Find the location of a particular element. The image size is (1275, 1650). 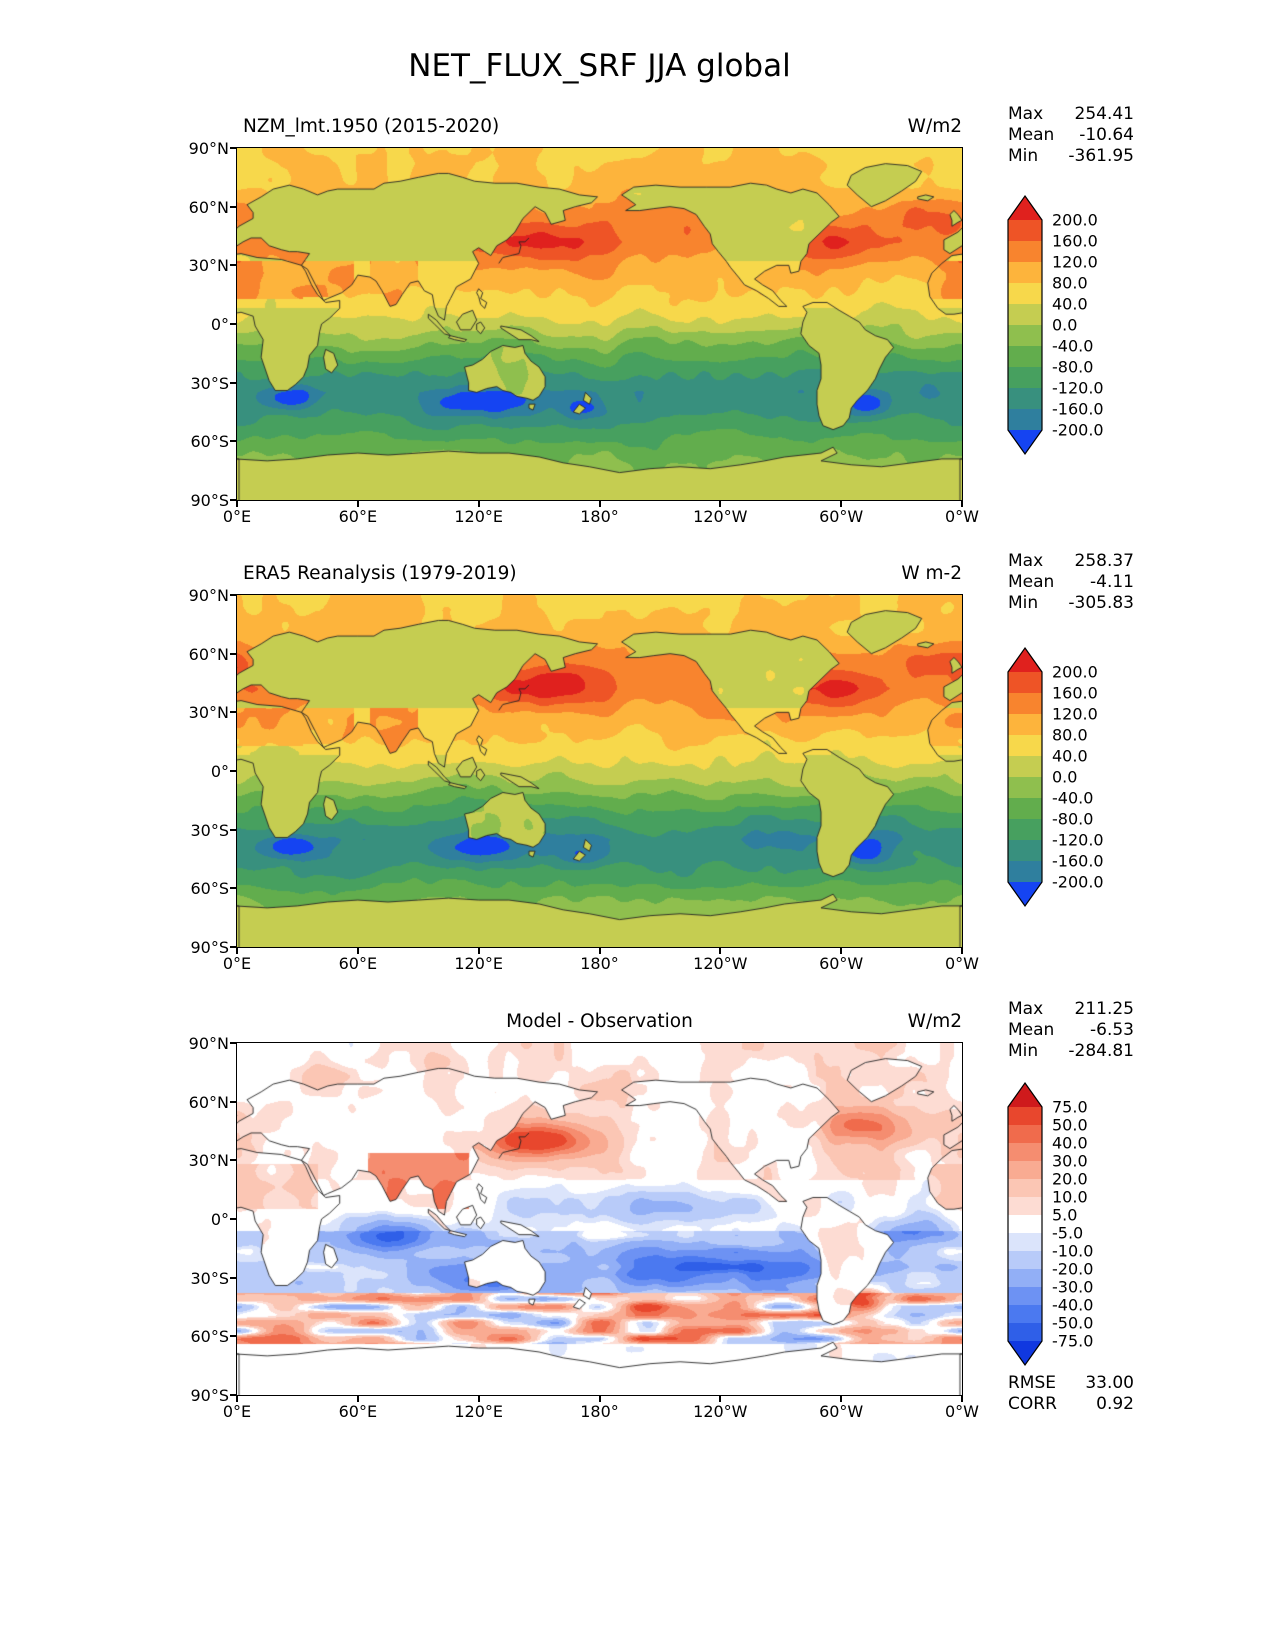

svg-text: -5.0 is located at coordinates (1067, 1233).